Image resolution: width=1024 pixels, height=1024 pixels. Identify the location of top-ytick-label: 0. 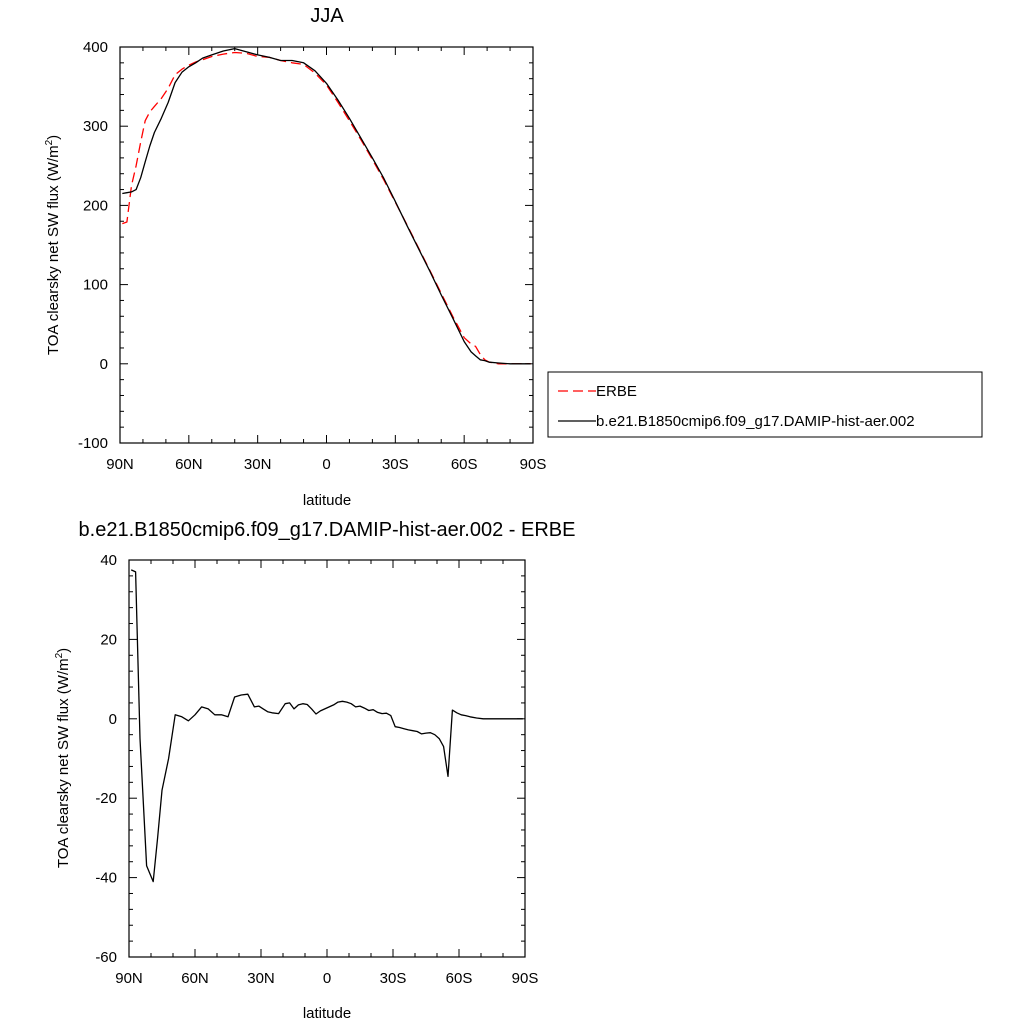
(104, 364).